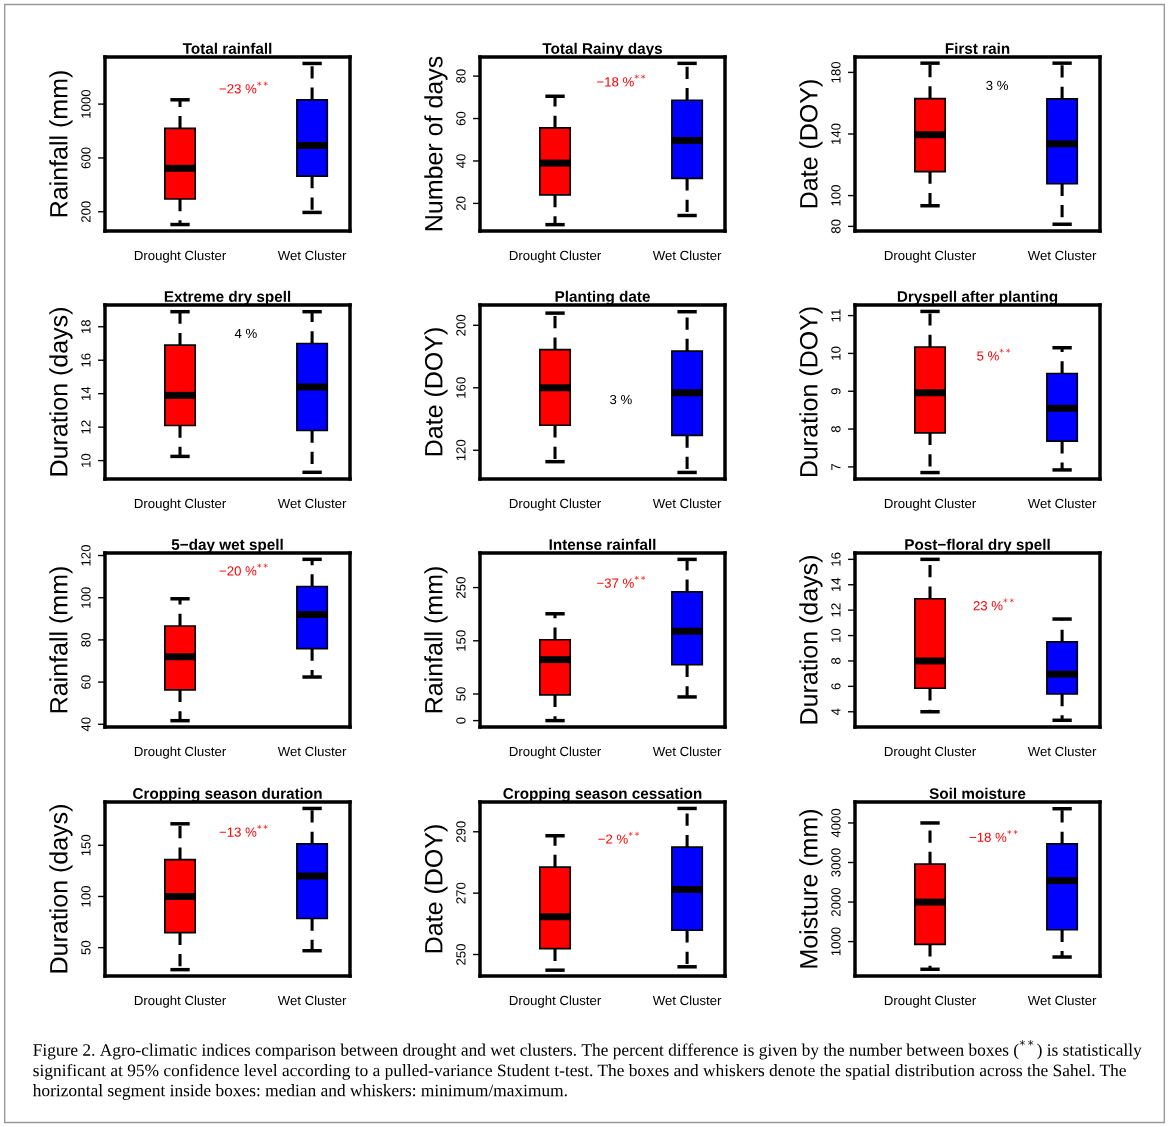 The width and height of the screenshot is (1169, 1127). Describe the element at coordinates (436, 143) in the screenshot. I see `y-axis-title: Number of days` at that location.